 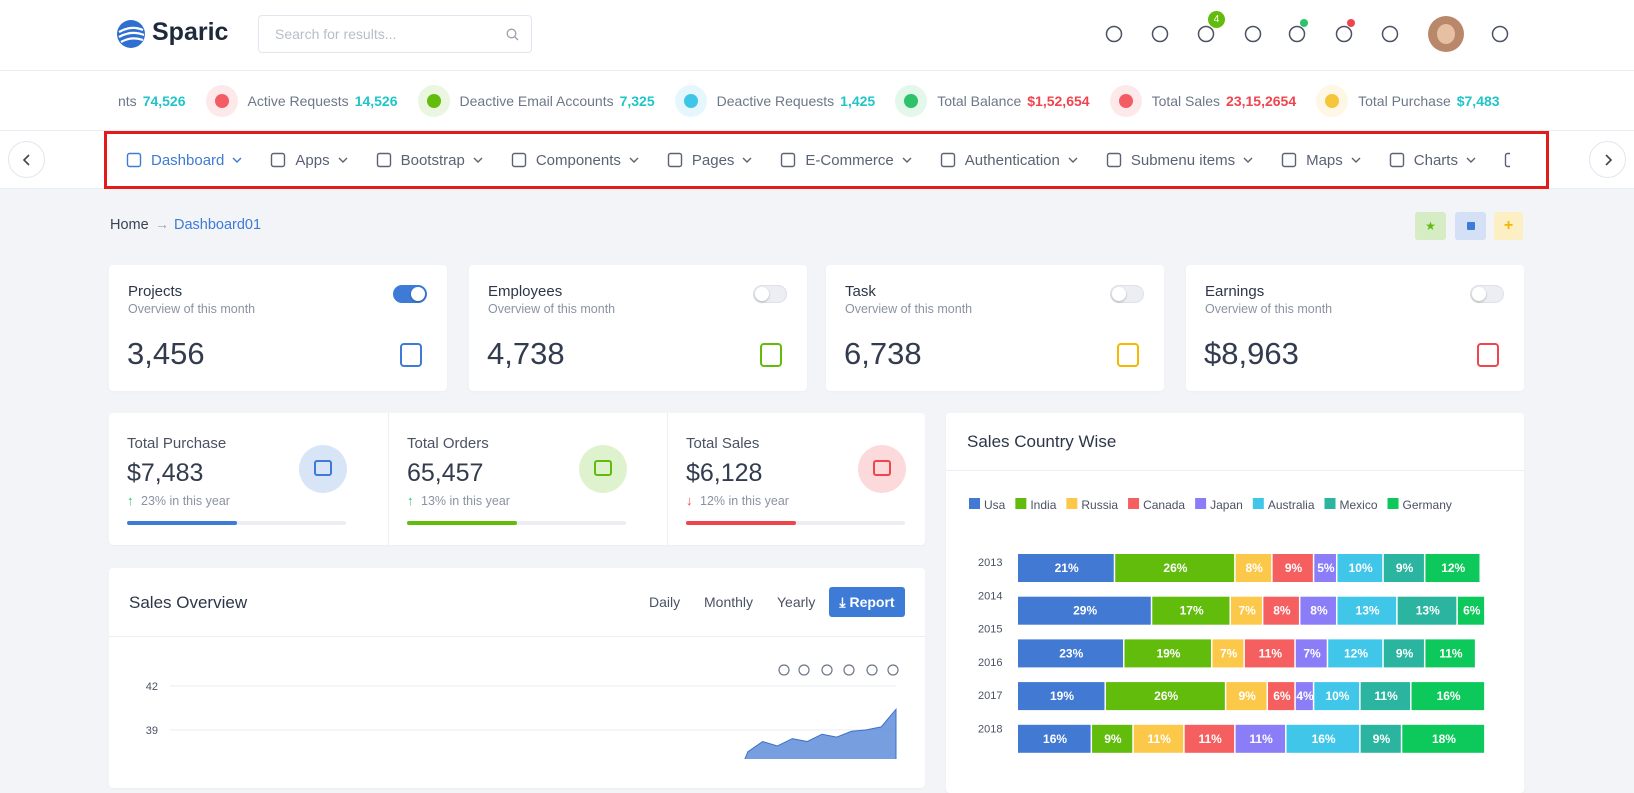 What do you see at coordinates (578, 160) in the screenshot?
I see `nav-label: Components` at bounding box center [578, 160].